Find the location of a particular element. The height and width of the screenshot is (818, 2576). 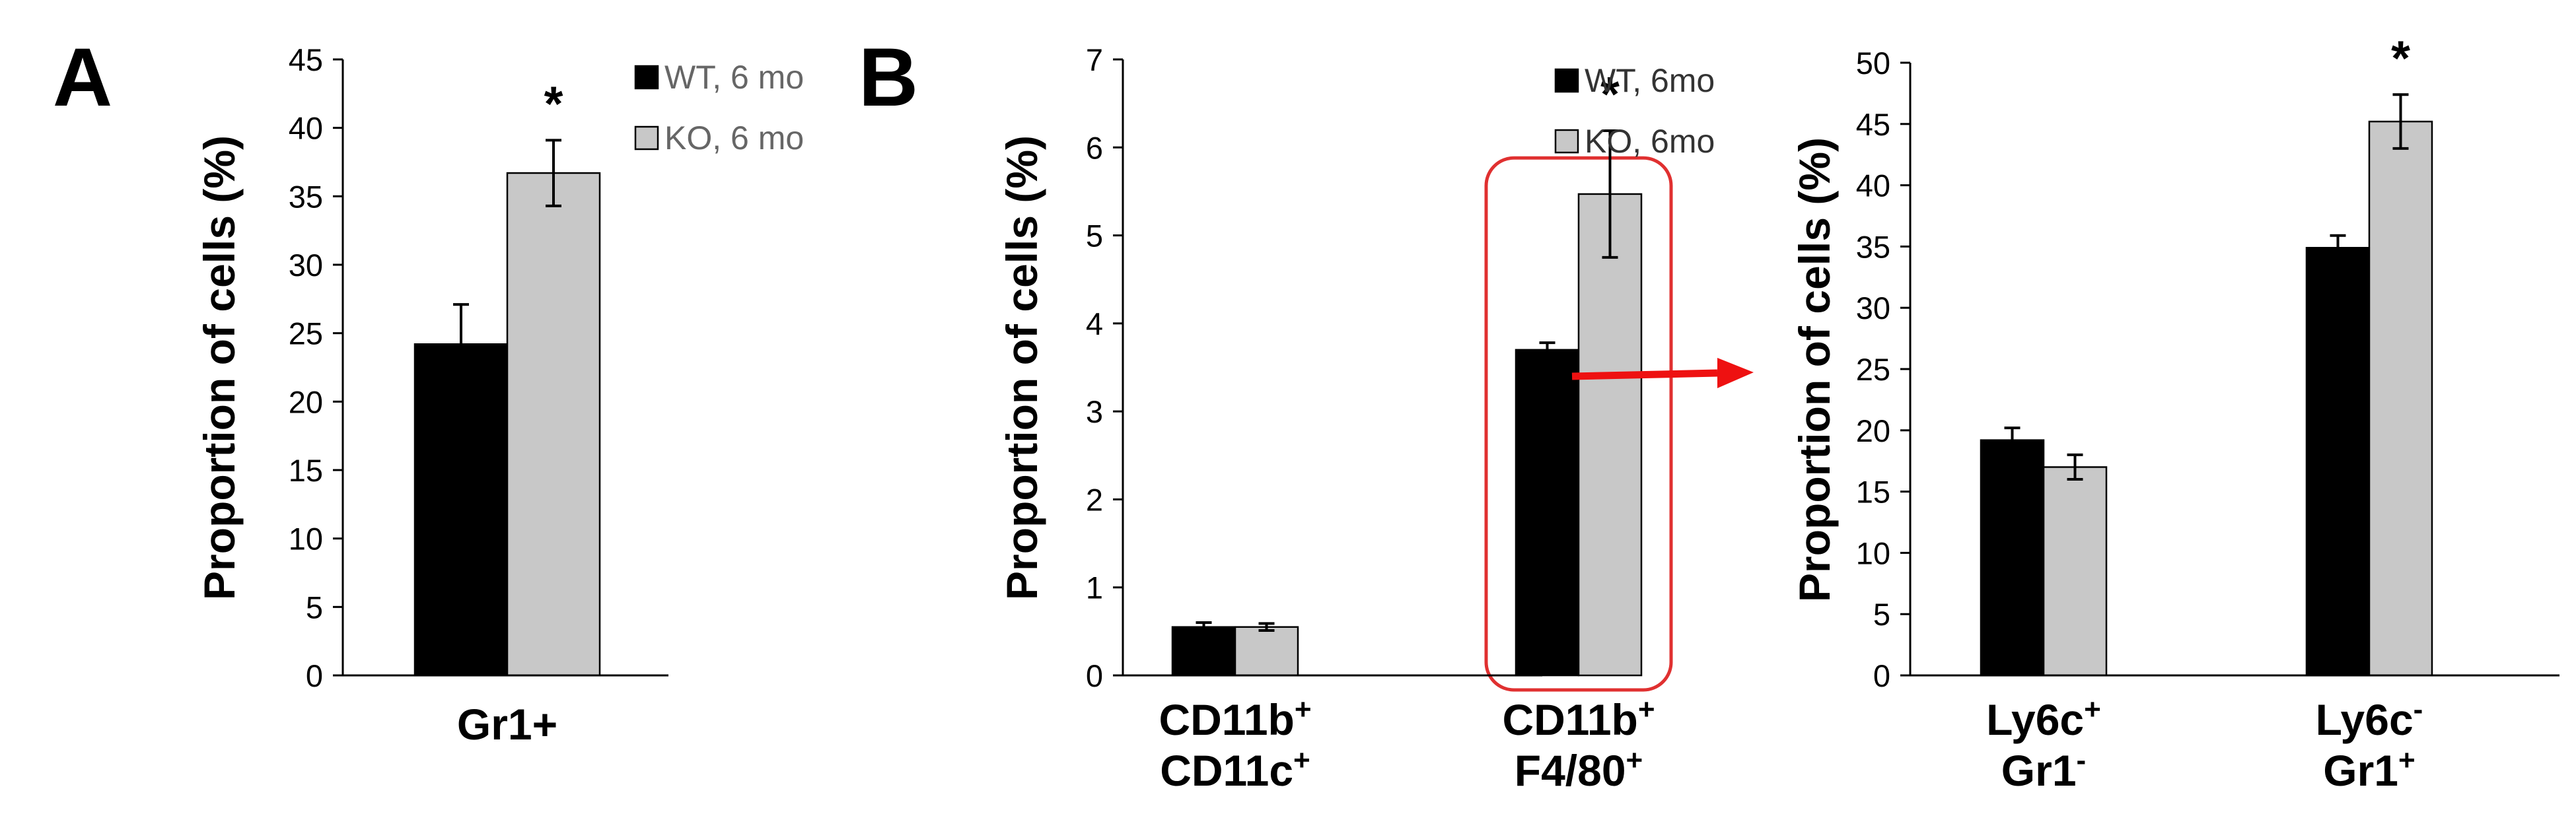

legend-entry: KO, 6 mo is located at coordinates (734, 137).